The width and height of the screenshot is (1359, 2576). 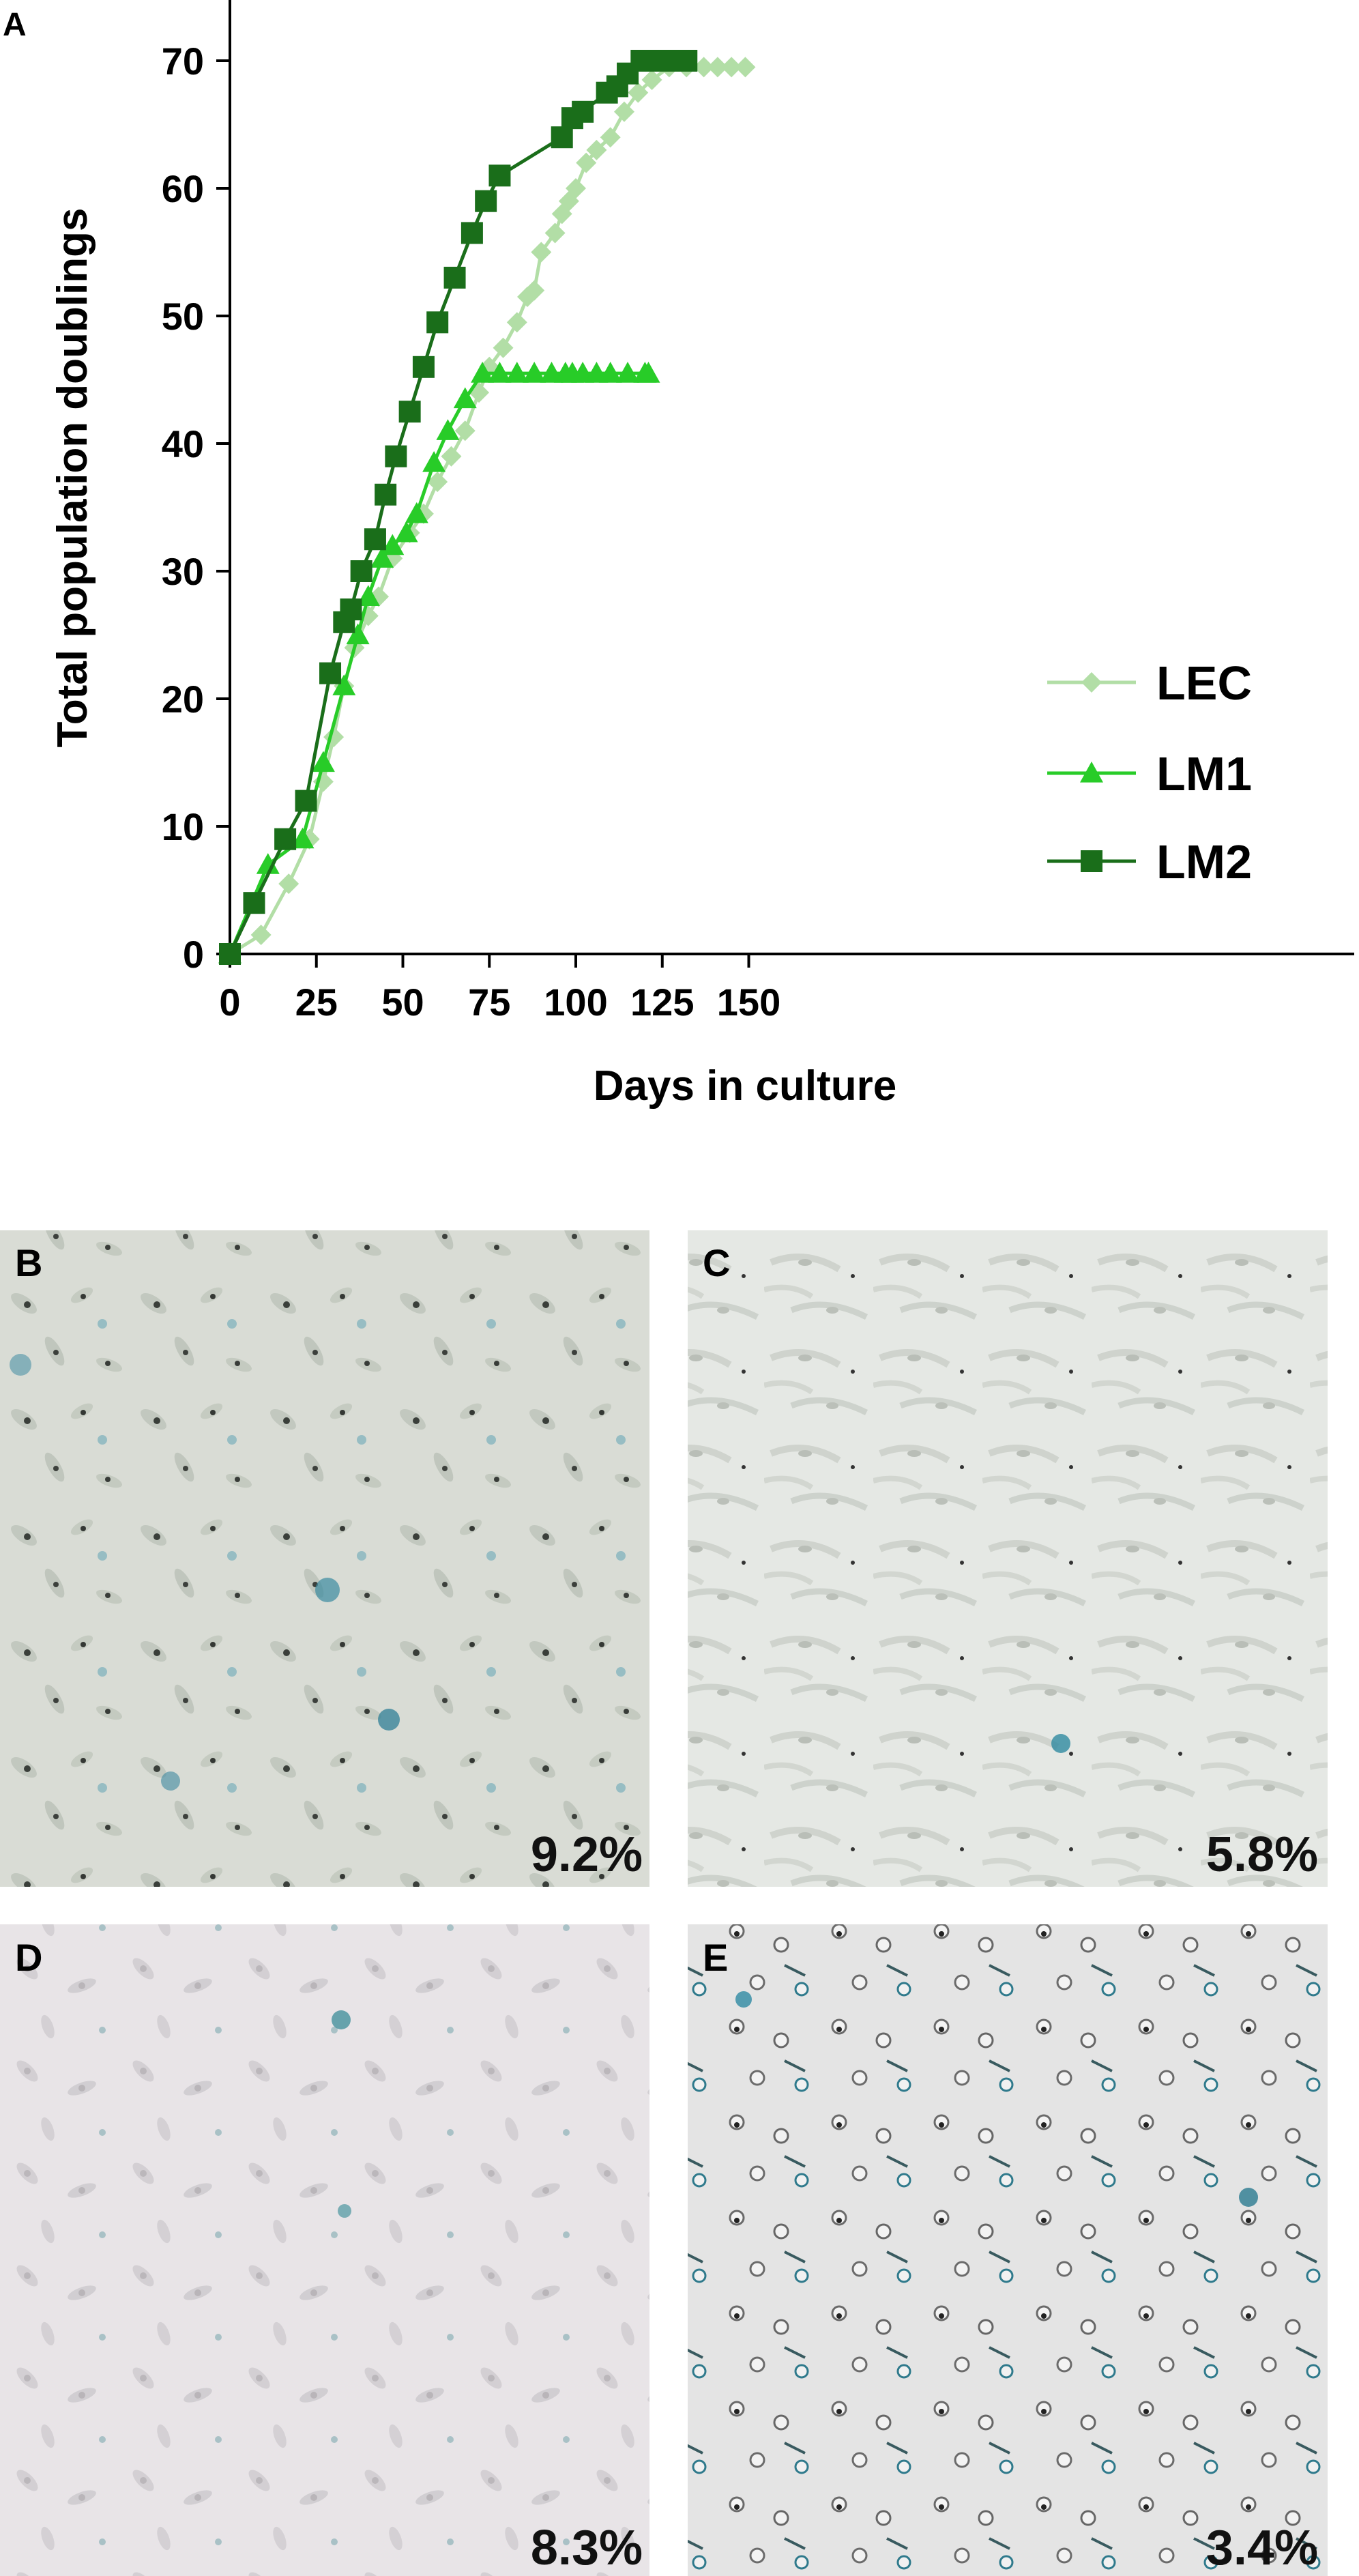 I want to click on x-tick-label-75: 75, so click(x=489, y=1002).